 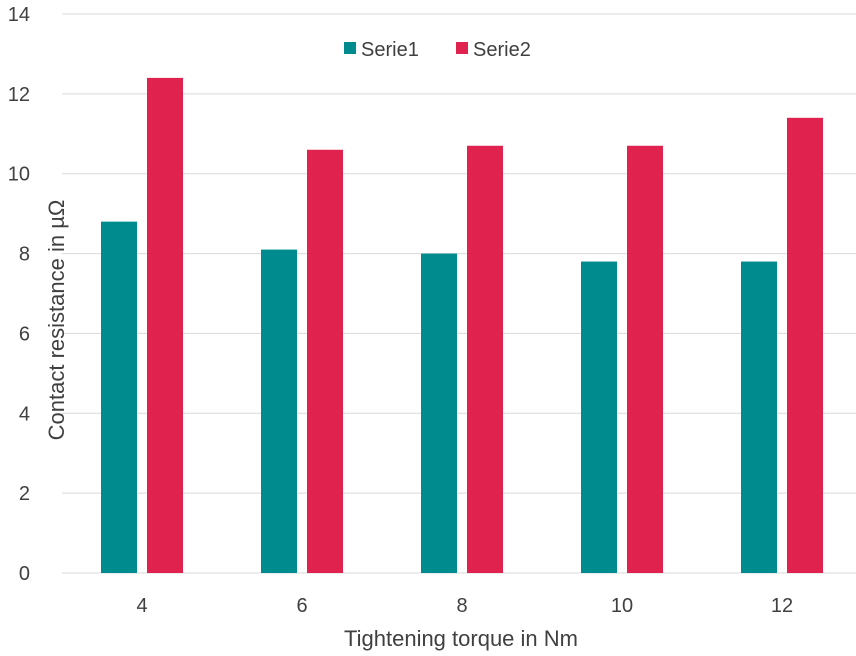 I want to click on x-axis-ticks: 4 6 8 10 12, so click(x=464, y=606).